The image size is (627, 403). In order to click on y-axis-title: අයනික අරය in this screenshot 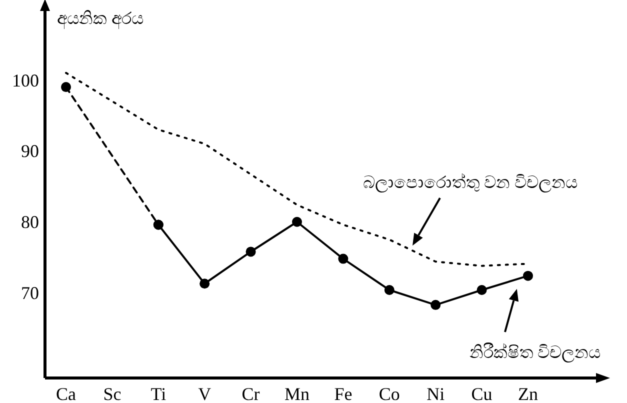, I will do `click(100, 19)`.